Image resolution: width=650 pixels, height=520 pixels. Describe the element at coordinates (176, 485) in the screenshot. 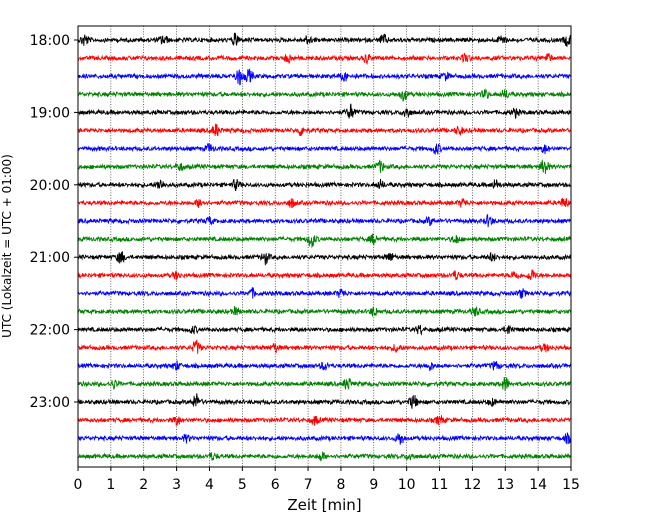

I see `x-tick-label: 3` at that location.